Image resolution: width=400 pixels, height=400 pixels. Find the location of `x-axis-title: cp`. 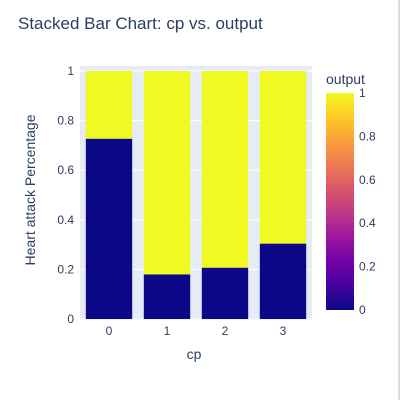

x-axis-title: cp is located at coordinates (194, 354).